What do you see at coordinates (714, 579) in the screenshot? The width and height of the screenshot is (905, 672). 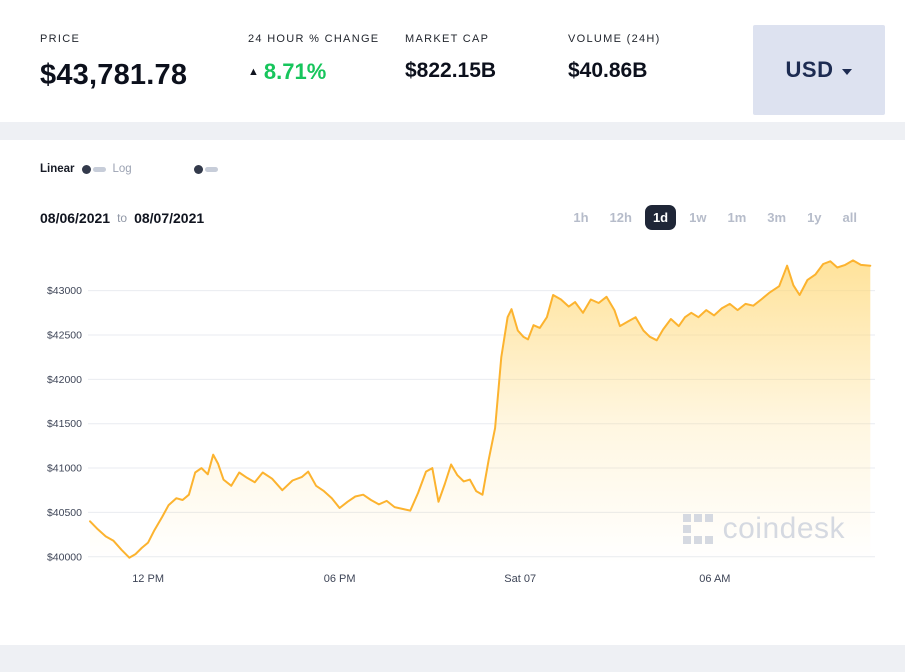 I see `x-axis-label: 06 AM` at bounding box center [714, 579].